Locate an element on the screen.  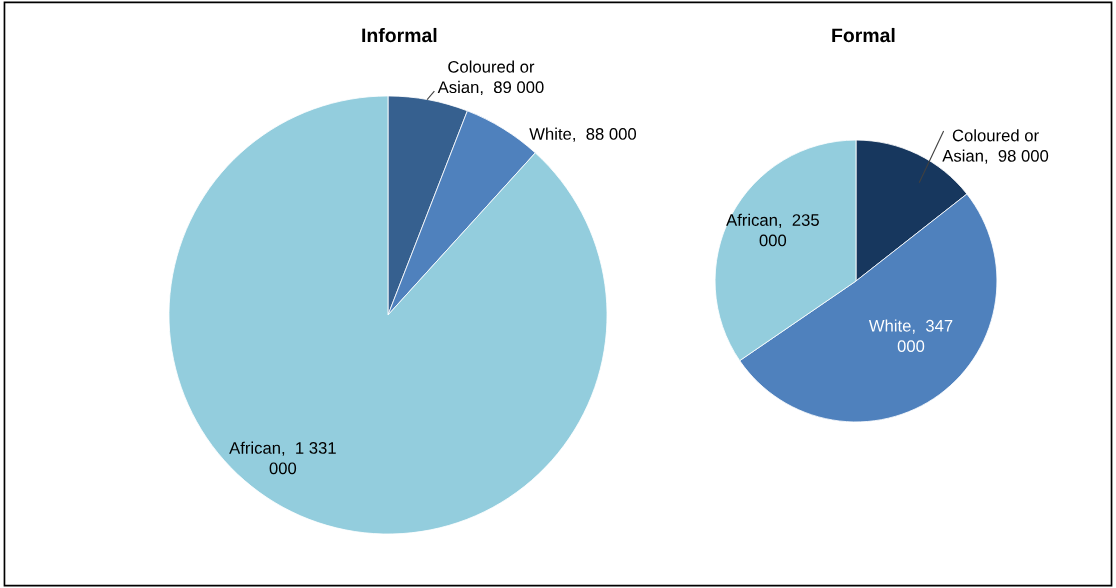
slice-label: White, 88 000 is located at coordinates (583, 134).